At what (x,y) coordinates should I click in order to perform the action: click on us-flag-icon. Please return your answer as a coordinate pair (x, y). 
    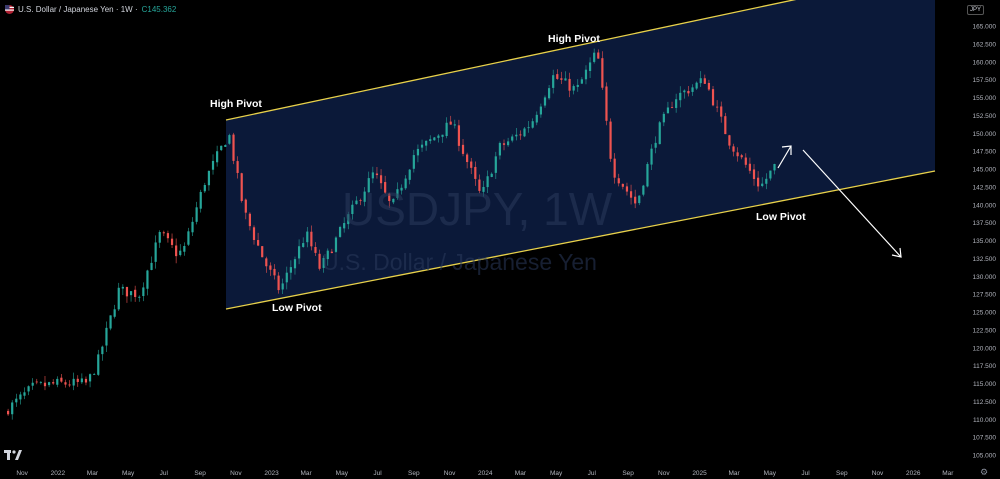
    Looking at the image, I should click on (9, 9).